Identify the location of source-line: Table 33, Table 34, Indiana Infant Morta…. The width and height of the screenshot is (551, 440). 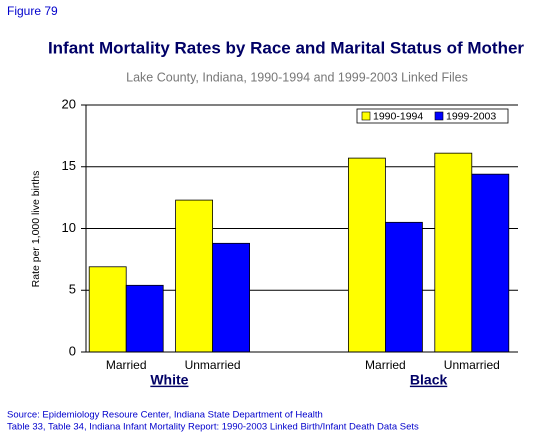
(213, 427).